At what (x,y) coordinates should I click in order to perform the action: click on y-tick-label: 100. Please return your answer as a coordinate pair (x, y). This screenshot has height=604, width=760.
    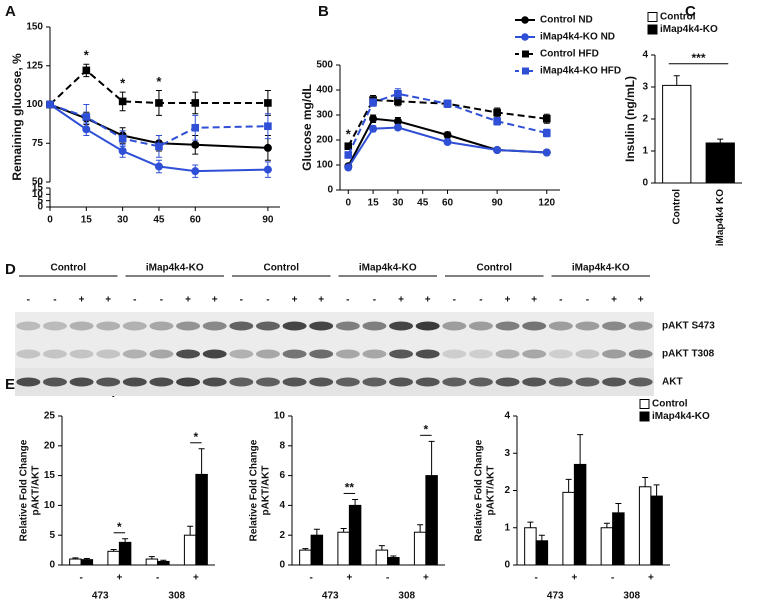
    Looking at the image, I should click on (34, 104).